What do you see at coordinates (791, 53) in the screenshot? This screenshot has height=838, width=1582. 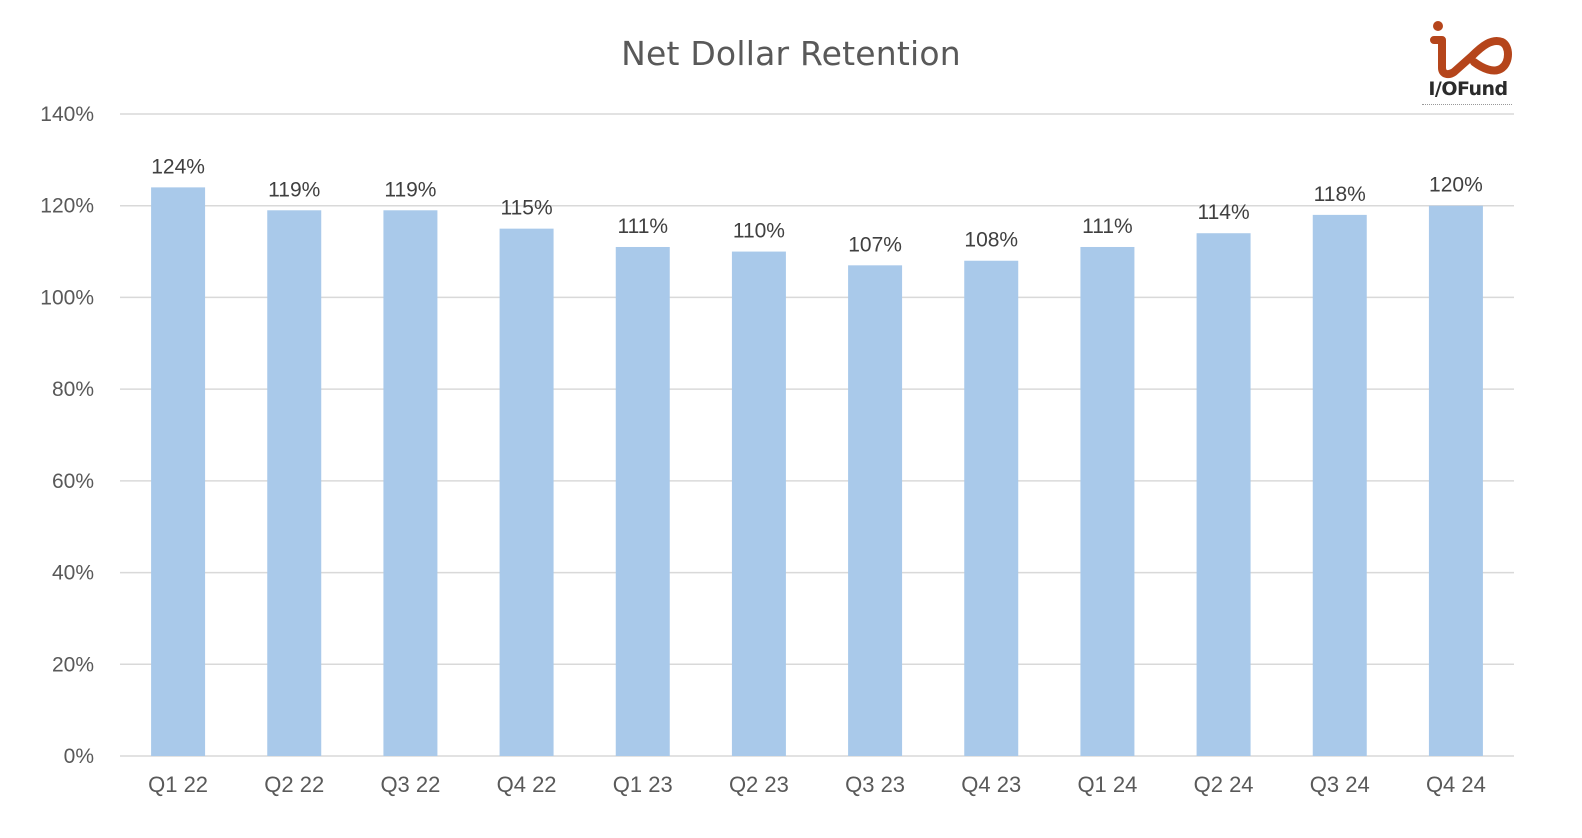 I see `chart-title: Net Dollar Retention` at bounding box center [791, 53].